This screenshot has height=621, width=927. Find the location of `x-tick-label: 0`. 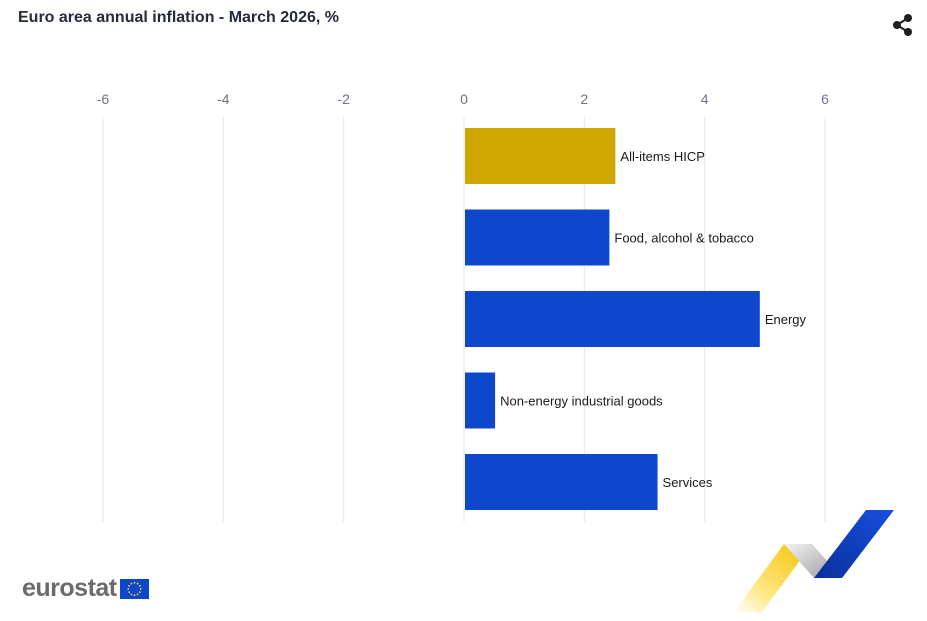

x-tick-label: 0 is located at coordinates (464, 99).